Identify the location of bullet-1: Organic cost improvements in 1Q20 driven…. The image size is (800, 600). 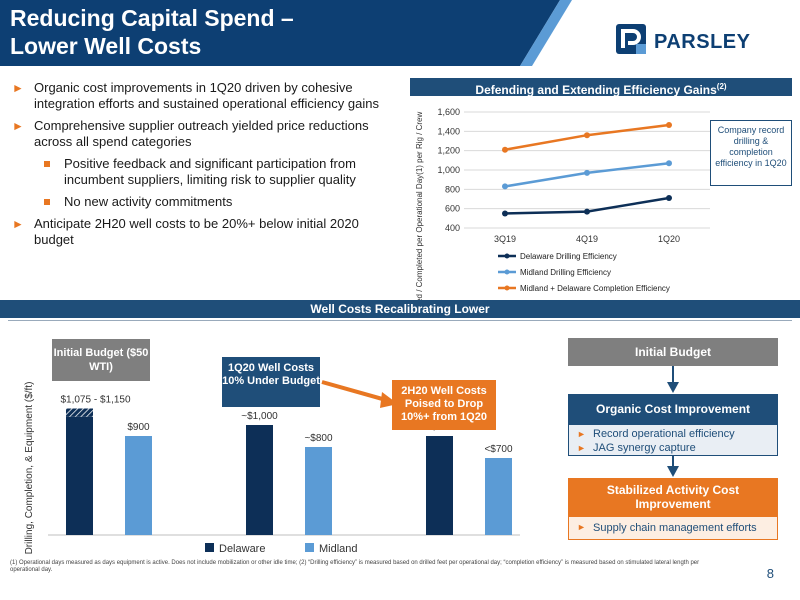
(202, 96).